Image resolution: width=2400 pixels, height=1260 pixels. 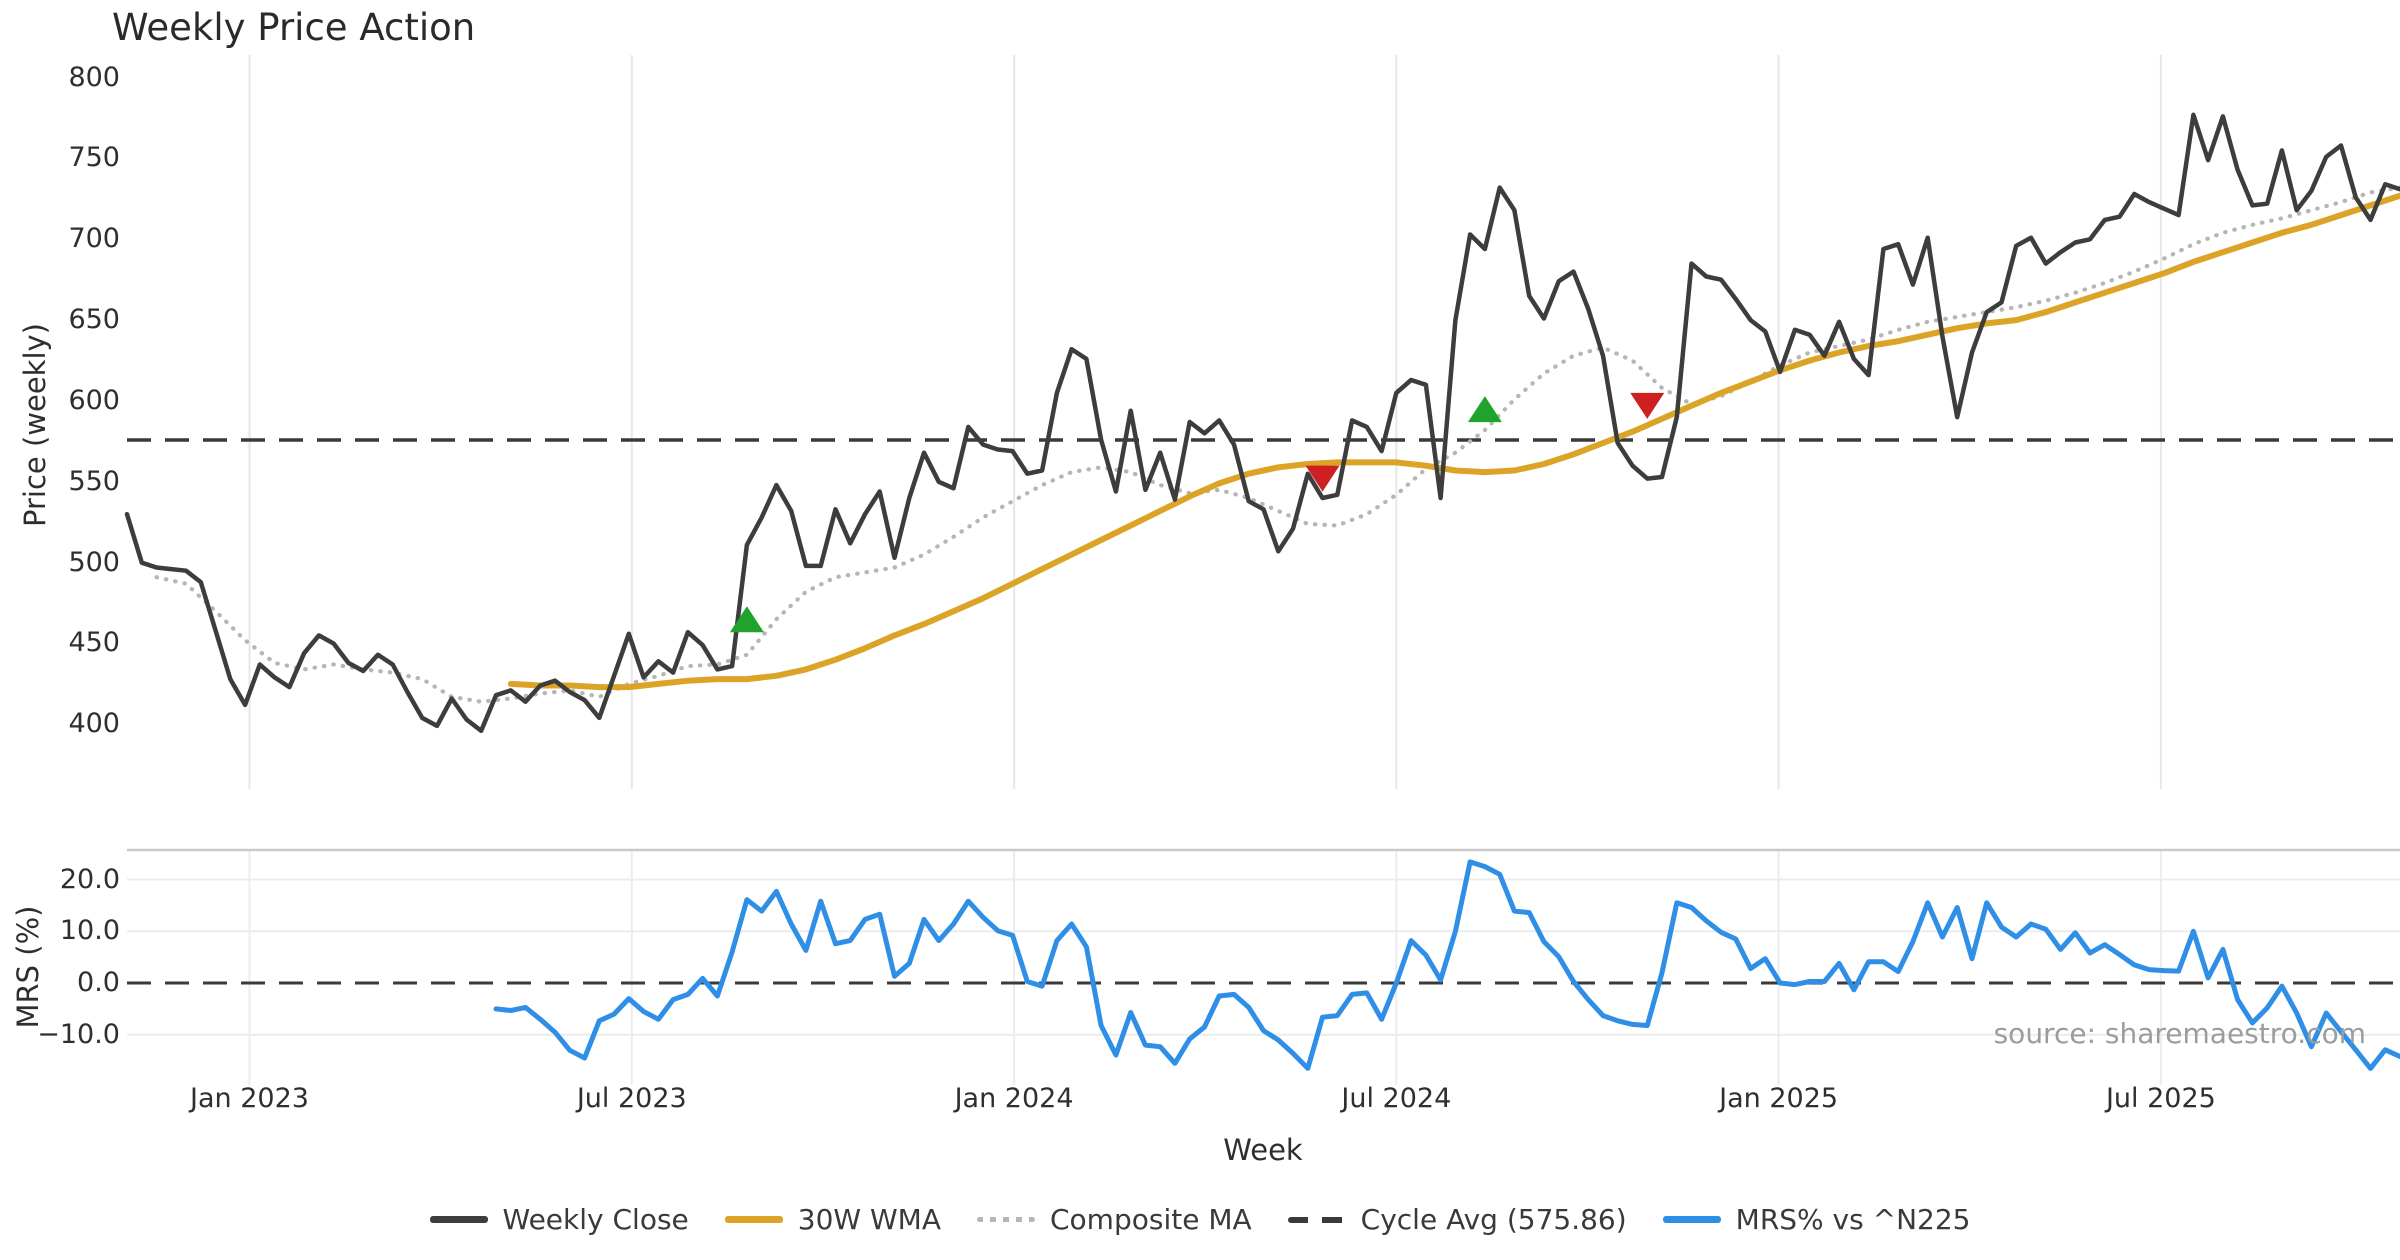 I want to click on price-tick: 600, so click(x=94, y=400).